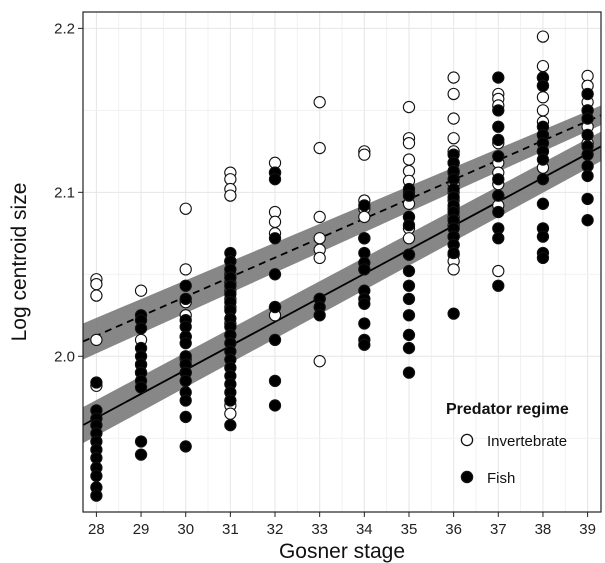  What do you see at coordinates (64, 192) in the screenshot?
I see `y-tick-label: 2.1` at bounding box center [64, 192].